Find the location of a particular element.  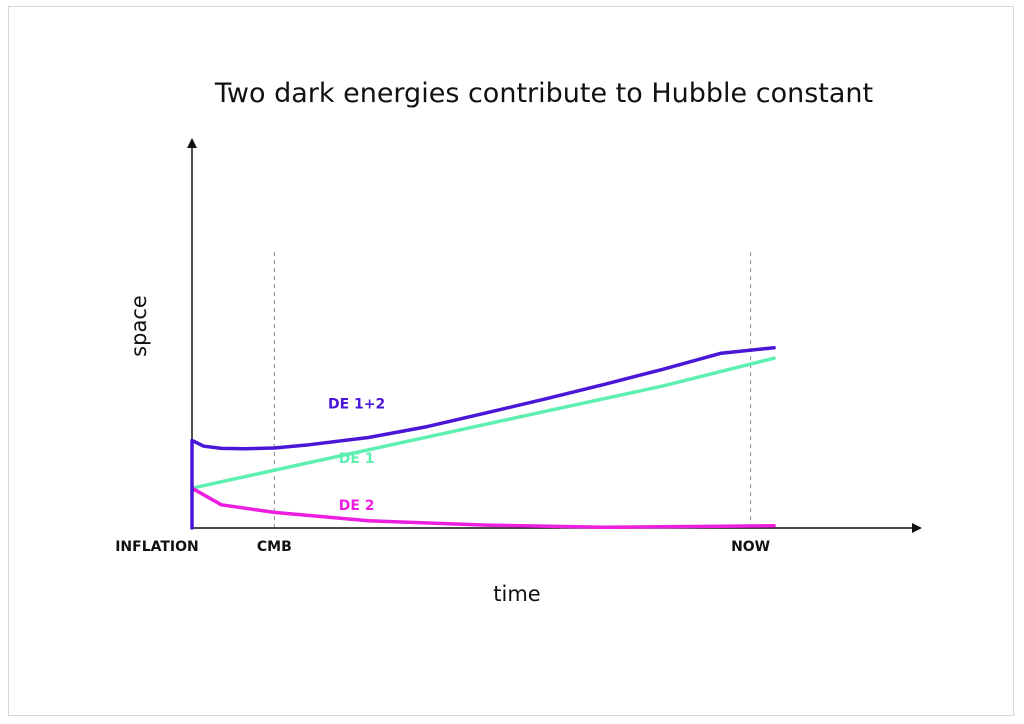

x-tick-labels: INFLATION CMB NOW is located at coordinates (442, 547).